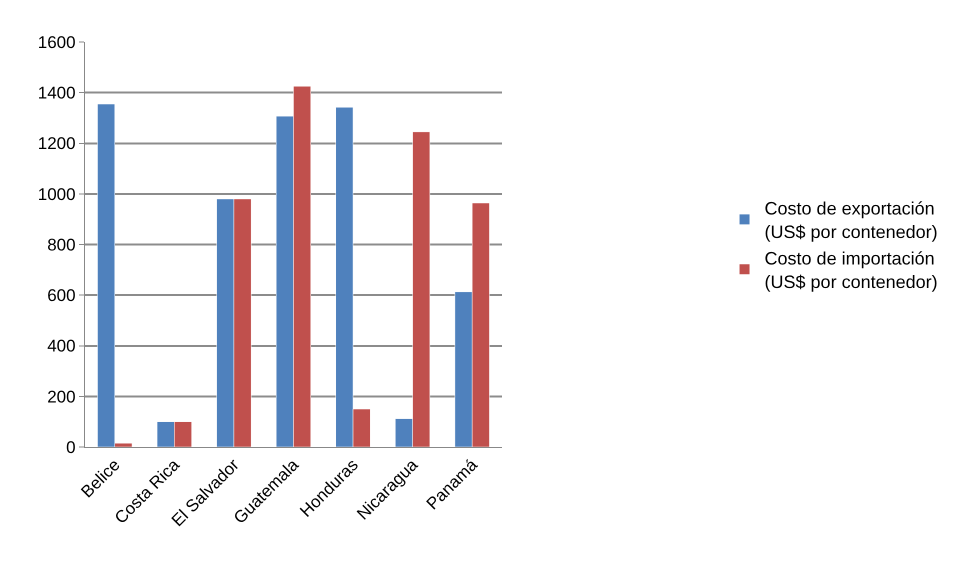 This screenshot has width=956, height=582. What do you see at coordinates (57, 42) in the screenshot?
I see `y-tick-label: 1600` at bounding box center [57, 42].